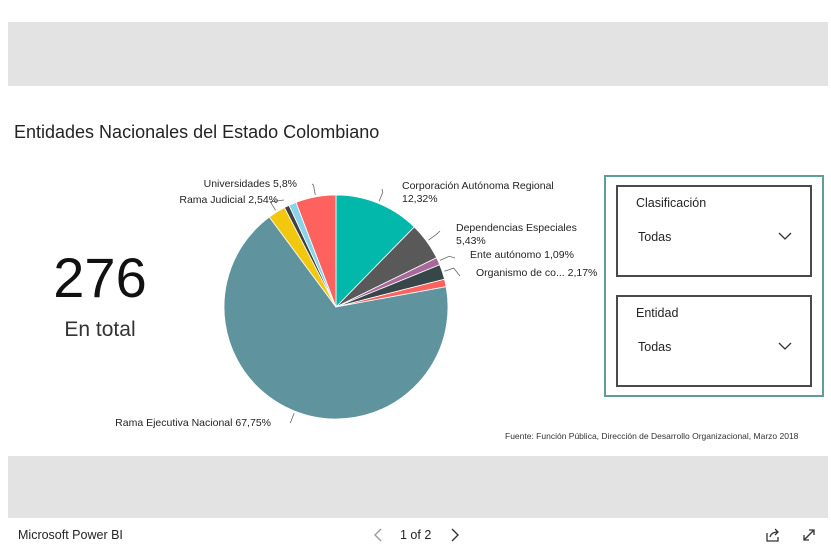 The height and width of the screenshot is (546, 831). I want to click on report-footer: Microsoft Power BI 1 of 2, so click(415, 534).